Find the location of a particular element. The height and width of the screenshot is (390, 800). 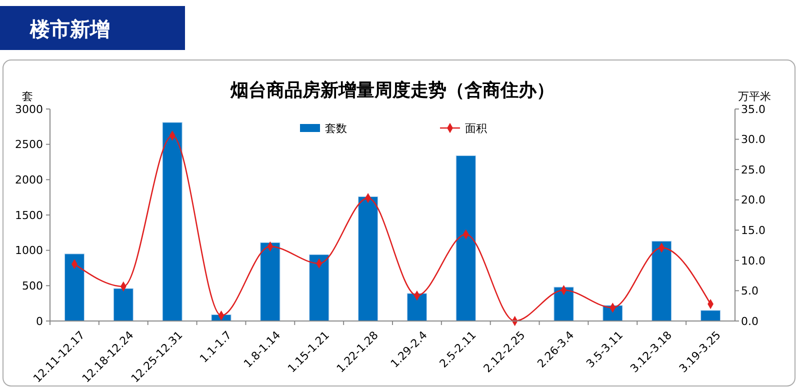

y-tick-label: 1000 is located at coordinates (29, 251).